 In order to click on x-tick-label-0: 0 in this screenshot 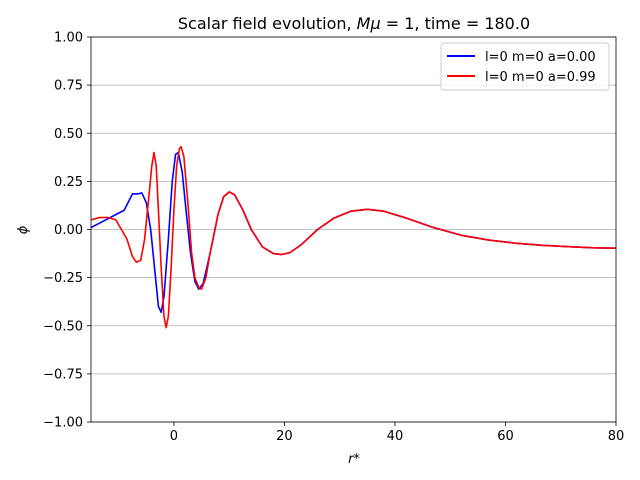, I will do `click(174, 436)`.